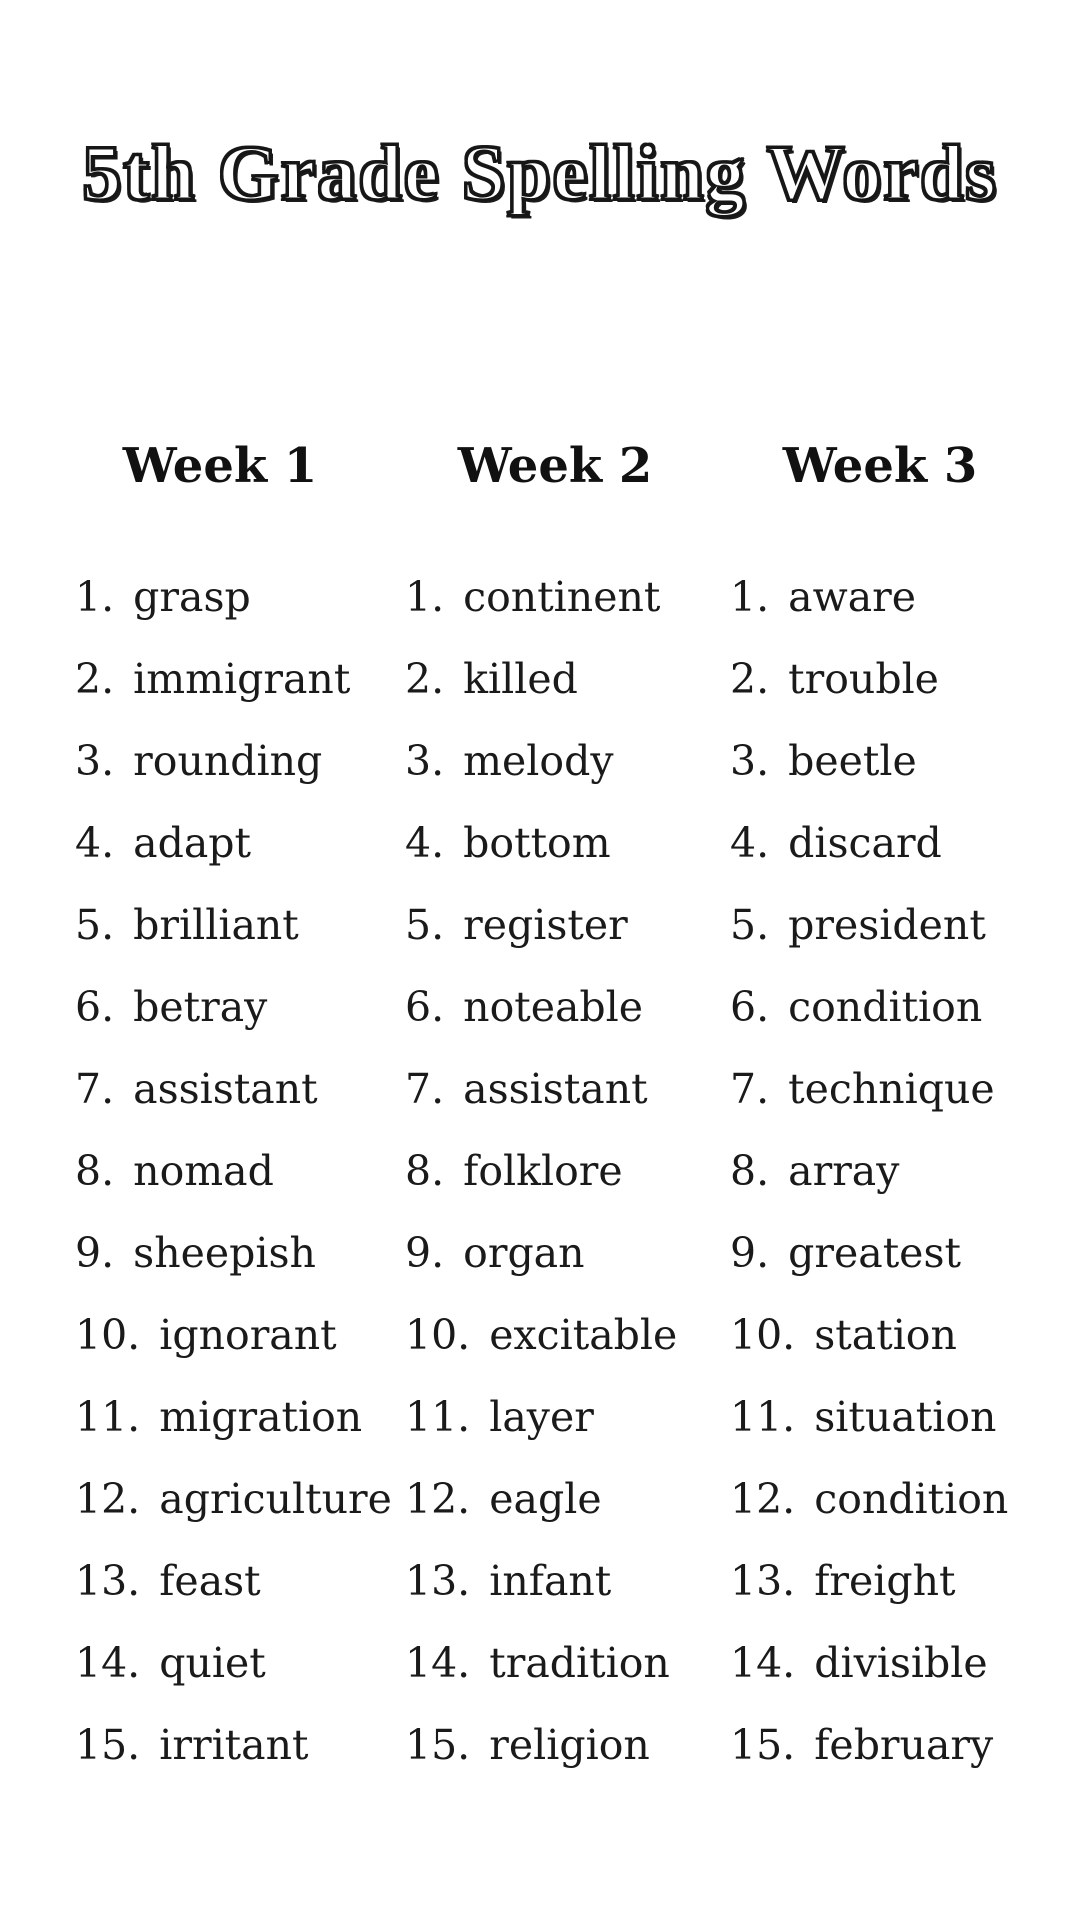 Image resolution: width=1080 pixels, height=1920 pixels. What do you see at coordinates (846, 597) in the screenshot?
I see `word-text: aware` at bounding box center [846, 597].